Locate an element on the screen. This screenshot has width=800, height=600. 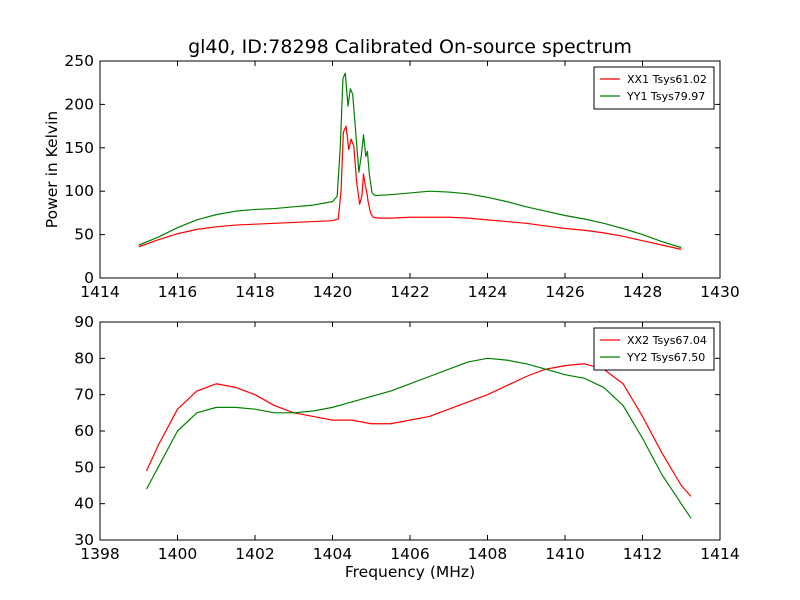
y-tick-label: 150 is located at coordinates (79, 148).